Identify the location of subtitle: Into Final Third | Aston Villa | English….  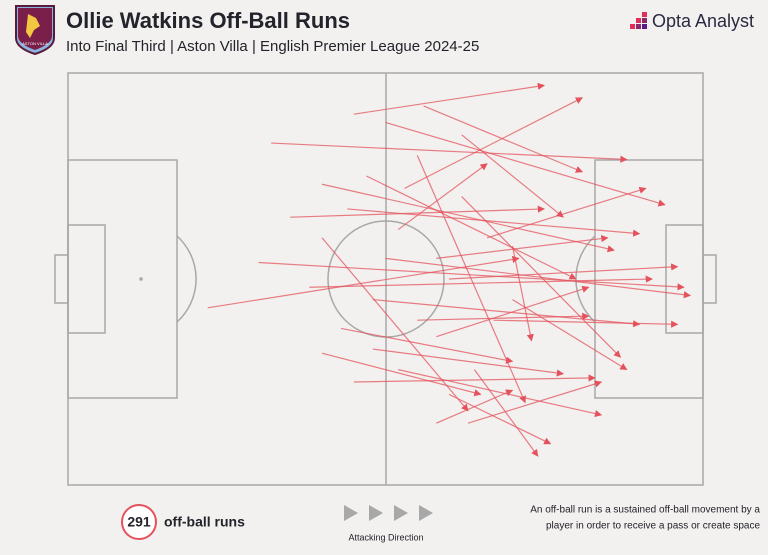
(272, 46).